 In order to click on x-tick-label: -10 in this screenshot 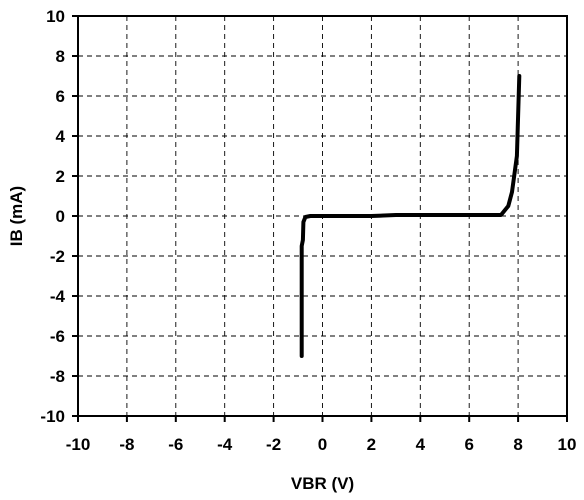, I will do `click(78, 444)`.